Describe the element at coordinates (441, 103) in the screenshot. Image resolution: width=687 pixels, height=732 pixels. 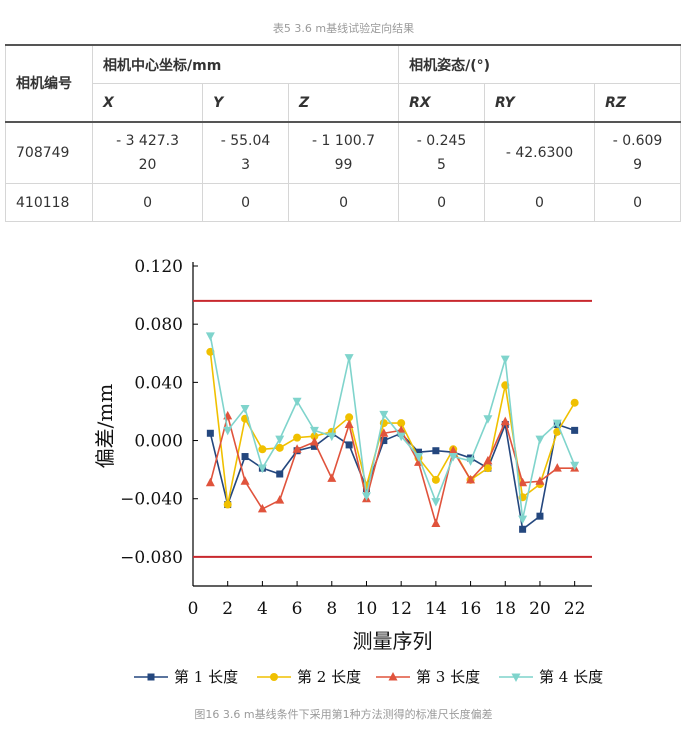
I see `header-col-rx: RX` at that location.